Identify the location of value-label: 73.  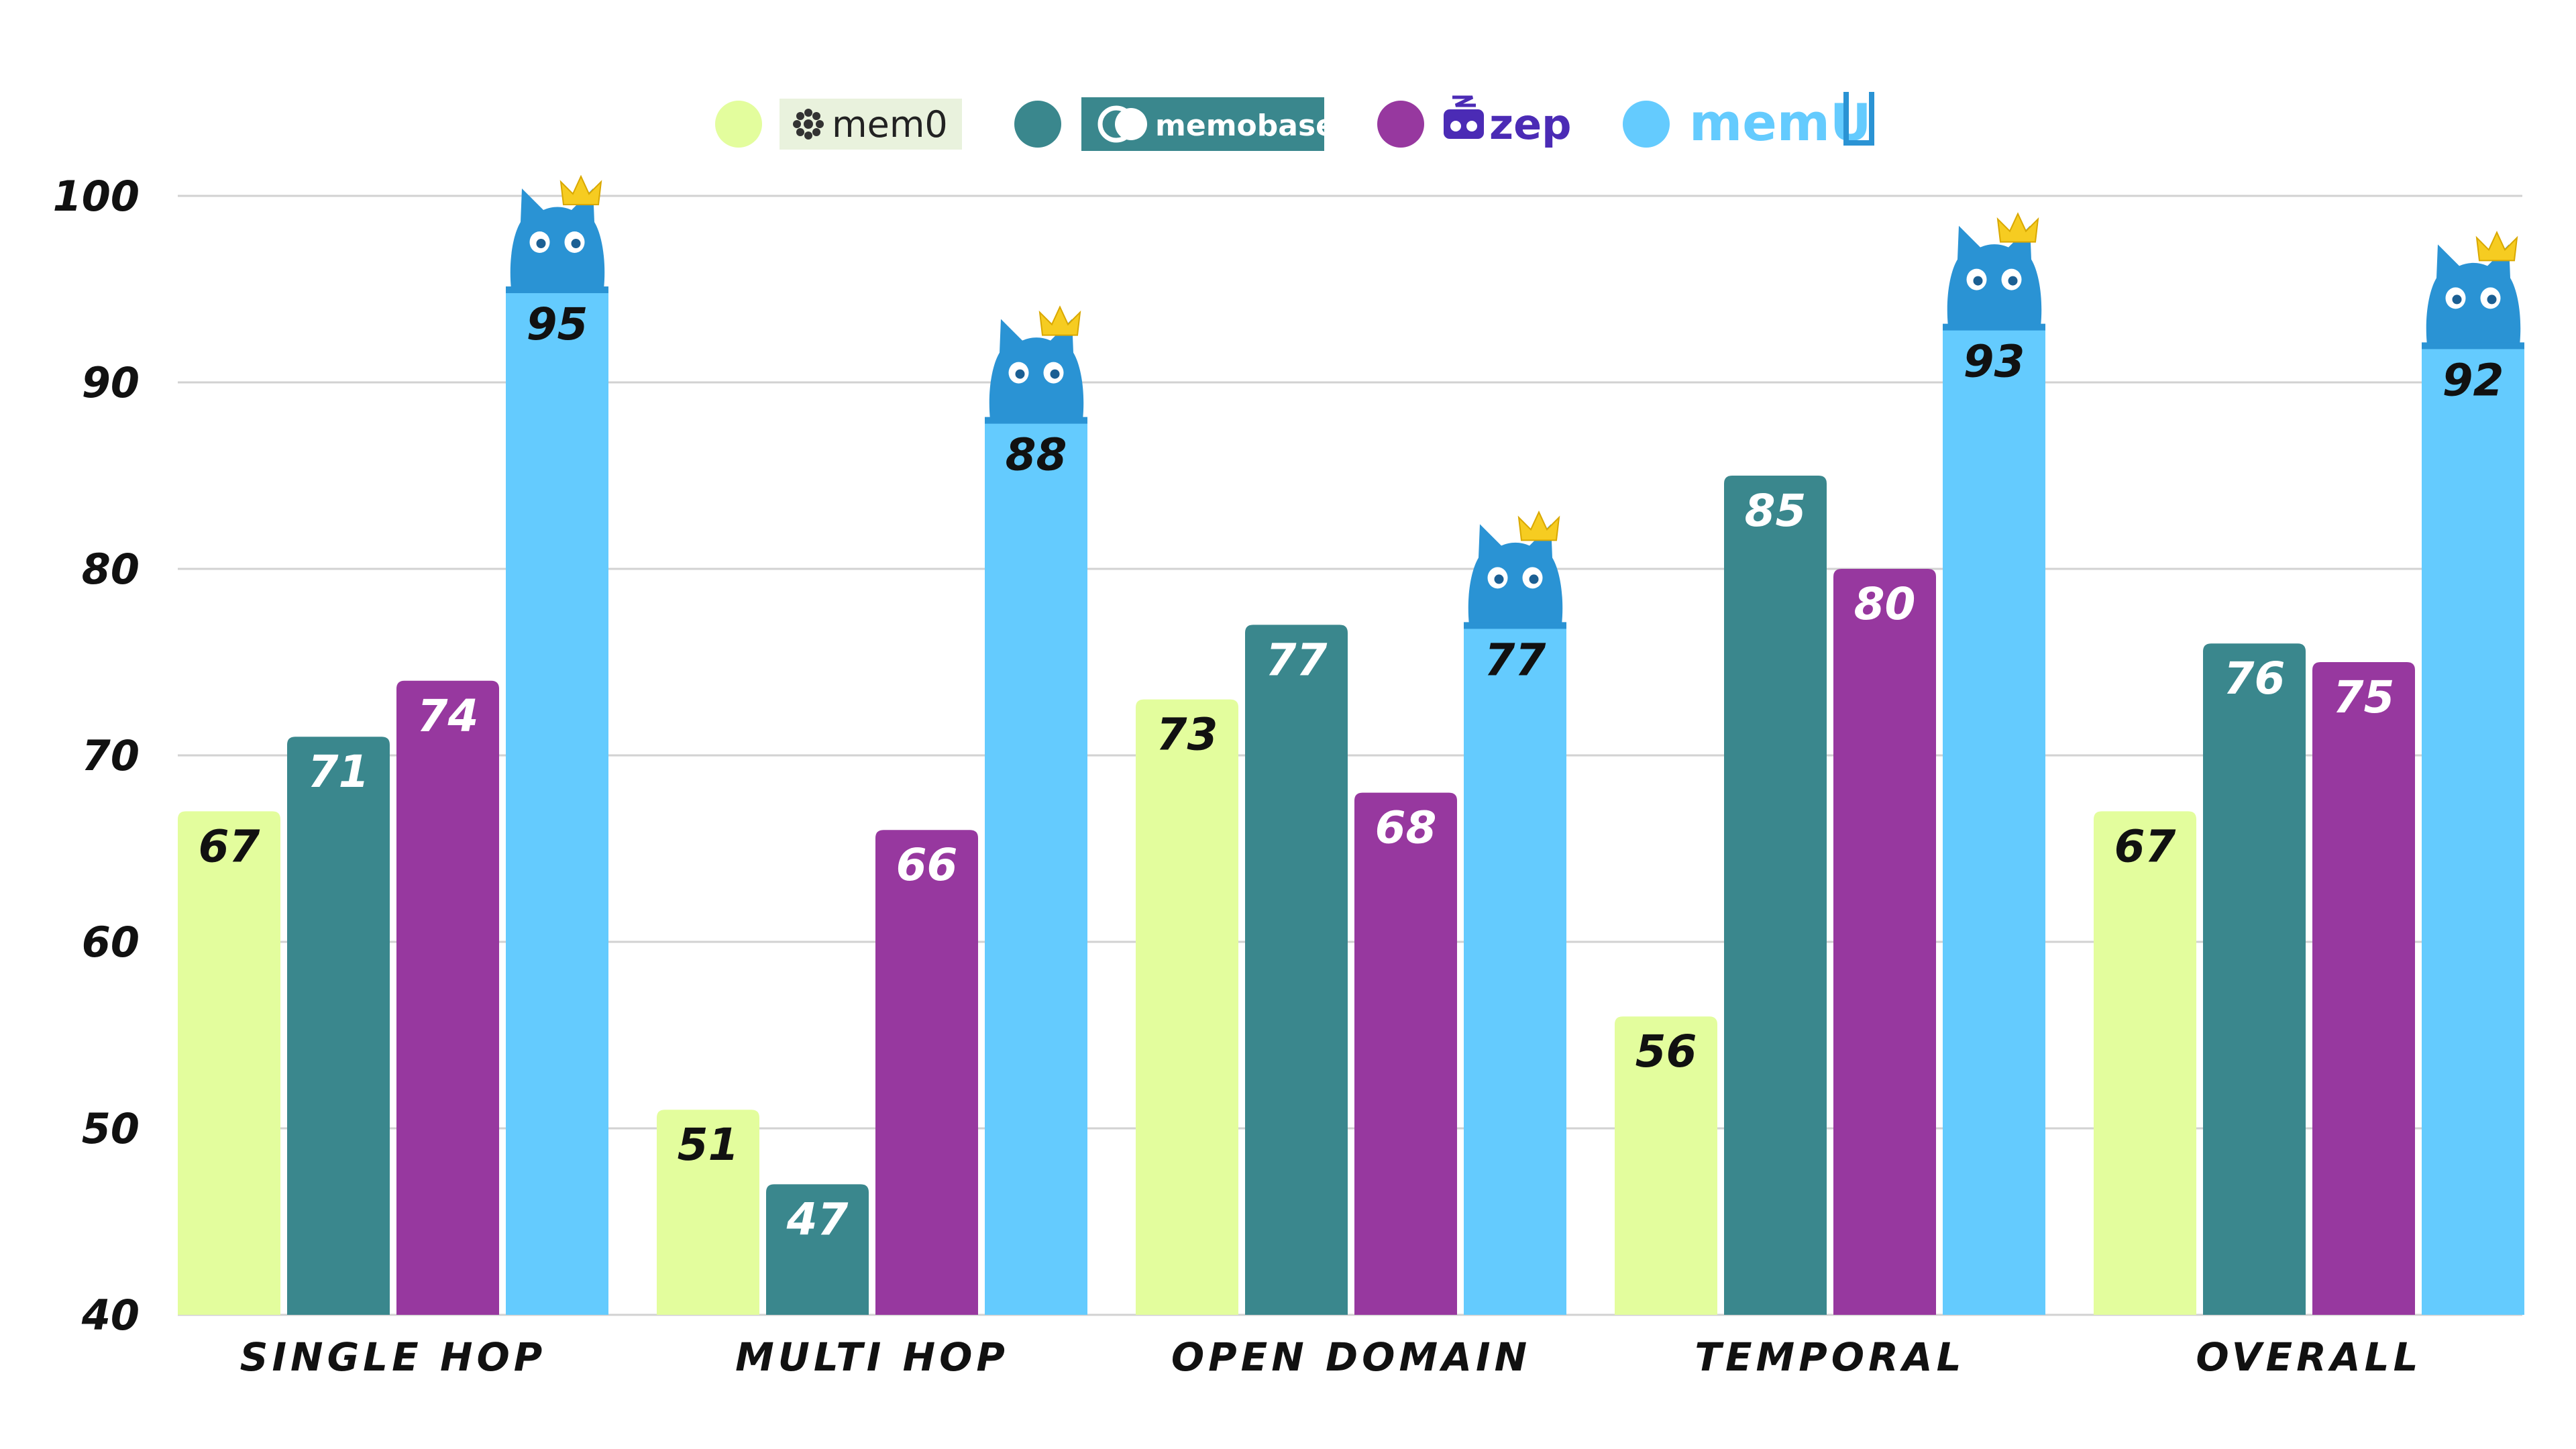
(1187, 735).